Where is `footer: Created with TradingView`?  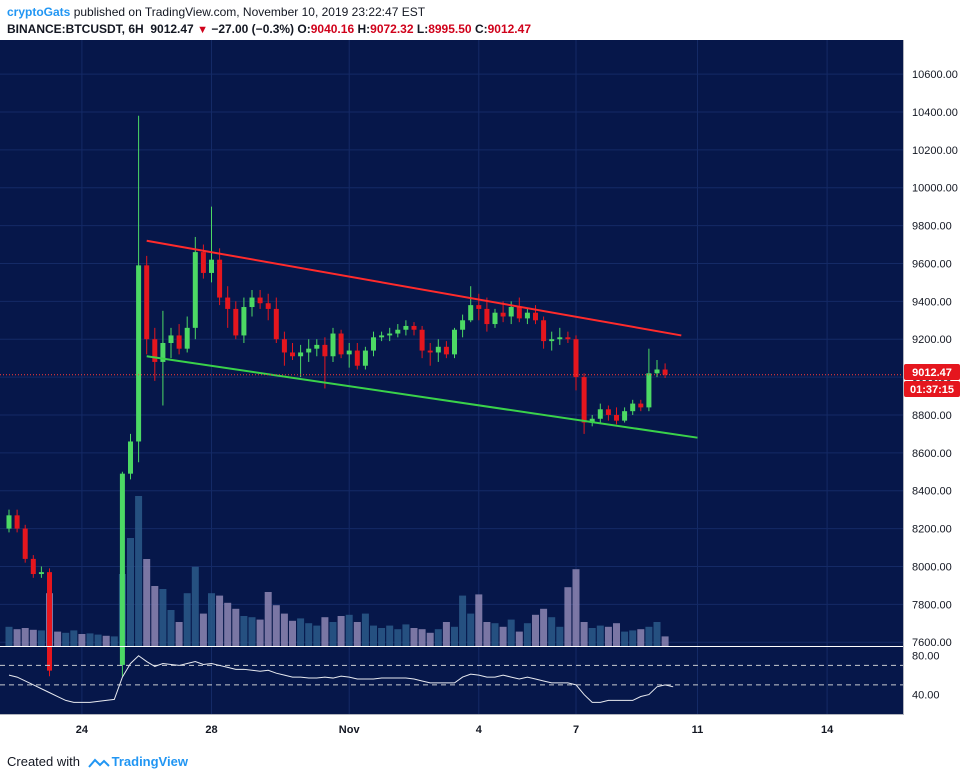 footer: Created with TradingView is located at coordinates (486, 762).